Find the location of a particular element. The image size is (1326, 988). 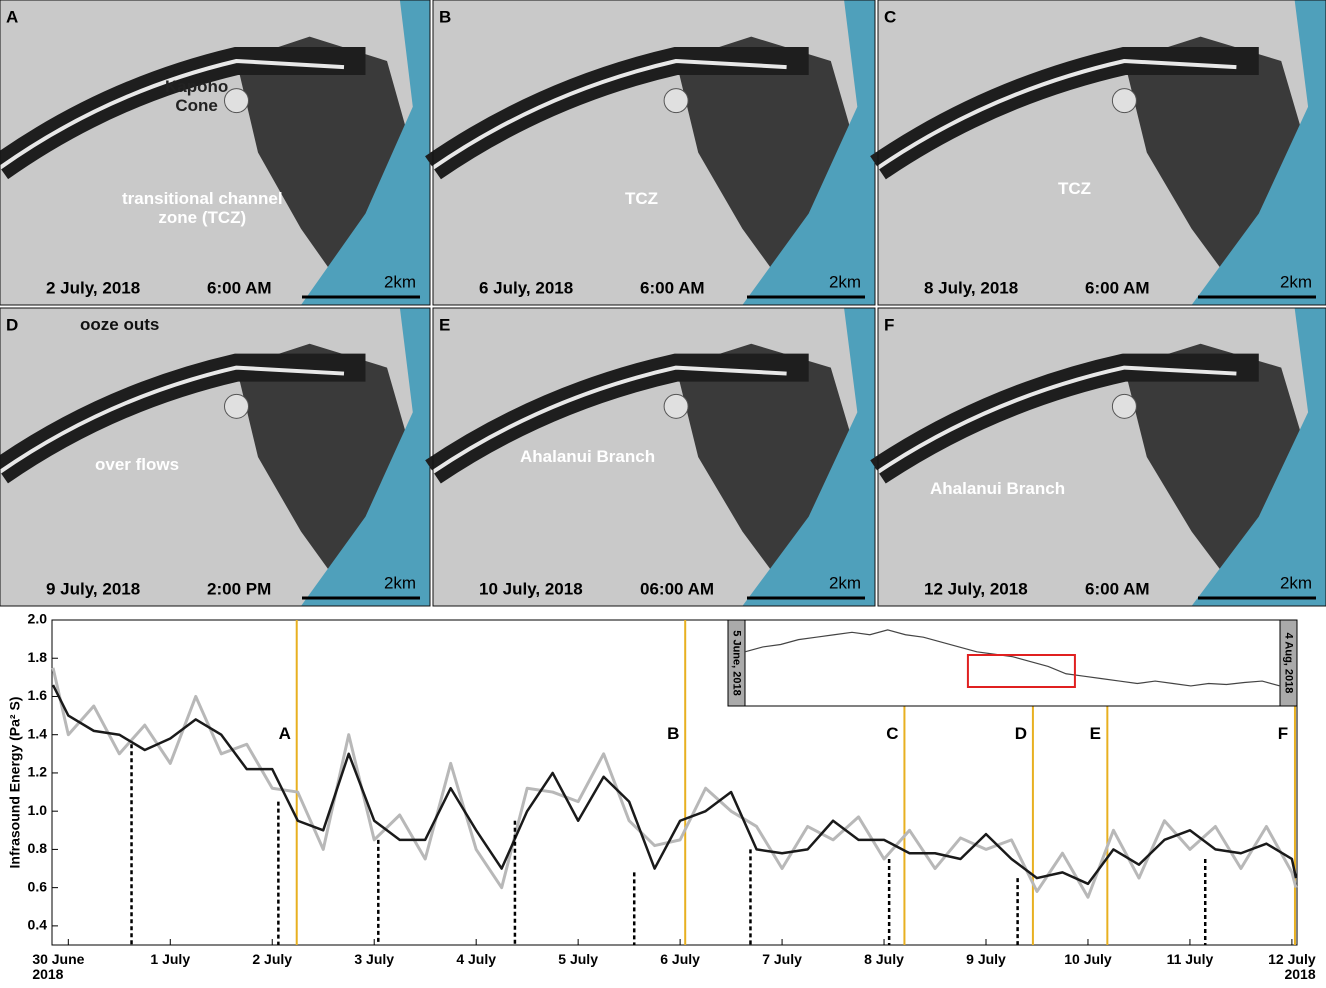

map-panel: 2km A 2 July, 2018 6:00 AM is located at coordinates (215, 153).